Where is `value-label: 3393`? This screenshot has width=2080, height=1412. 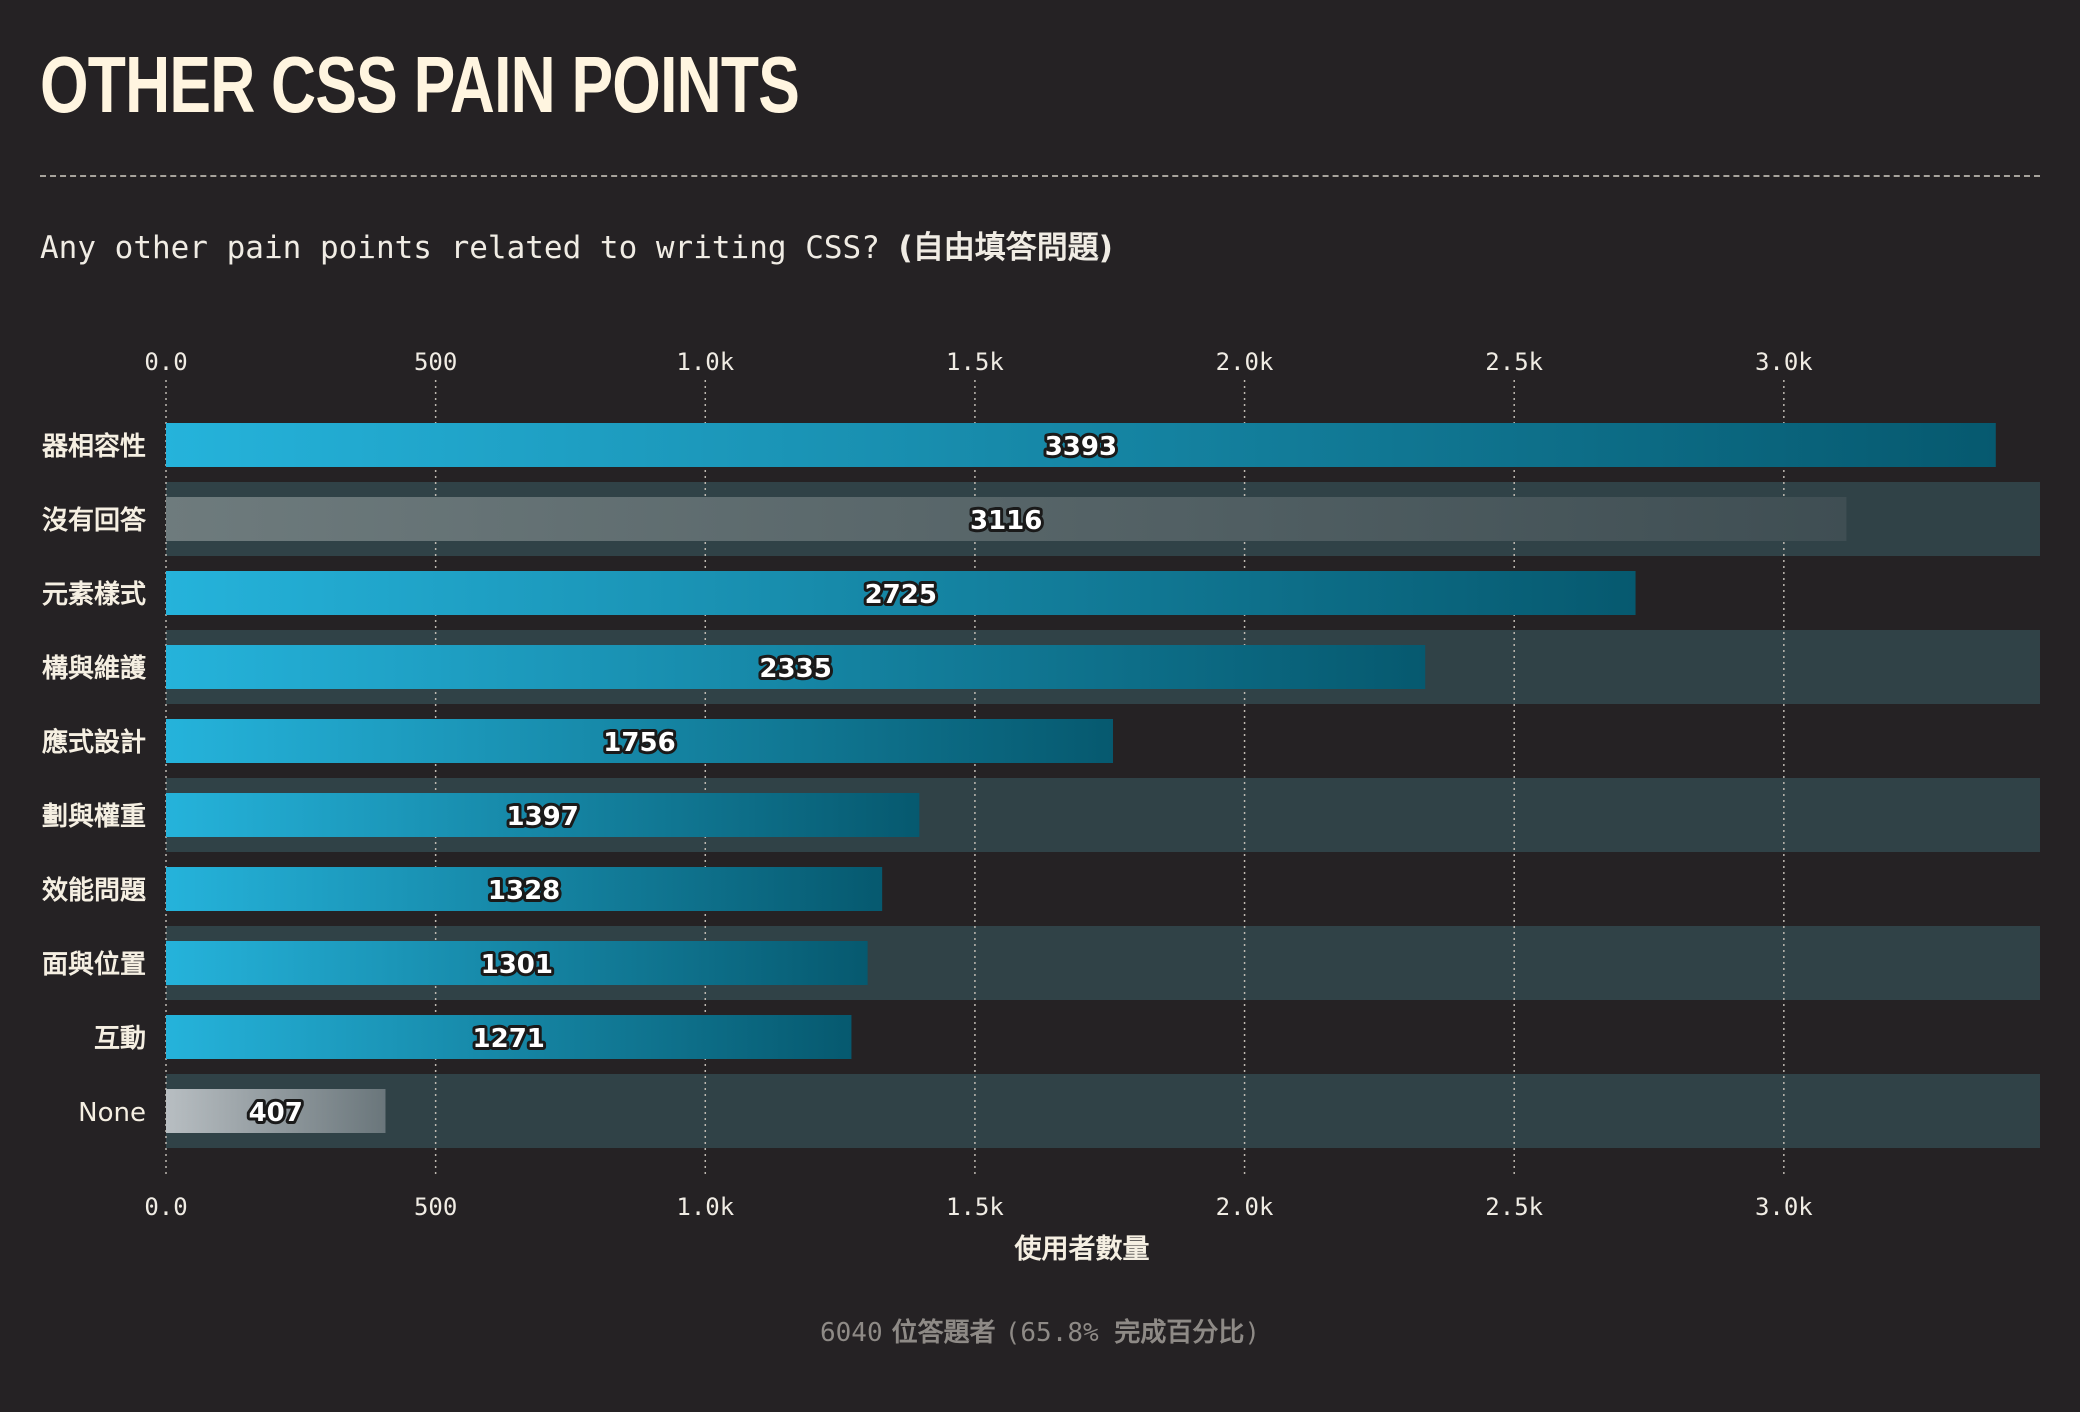 value-label: 3393 is located at coordinates (1081, 447).